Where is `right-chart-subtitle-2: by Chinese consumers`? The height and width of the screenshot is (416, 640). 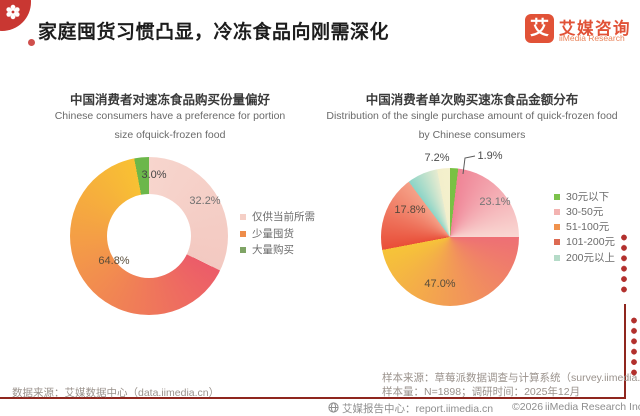 right-chart-subtitle-2: by Chinese consumers is located at coordinates (472, 135).